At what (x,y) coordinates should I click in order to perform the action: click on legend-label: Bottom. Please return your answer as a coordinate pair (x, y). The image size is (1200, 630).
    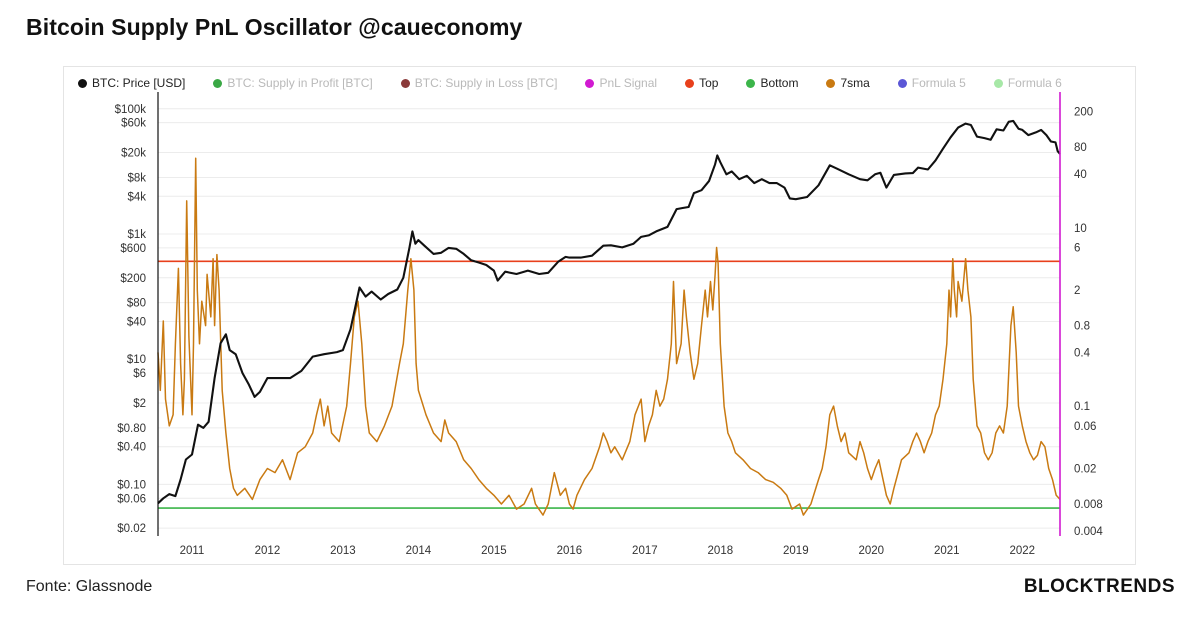
    Looking at the image, I should click on (779, 83).